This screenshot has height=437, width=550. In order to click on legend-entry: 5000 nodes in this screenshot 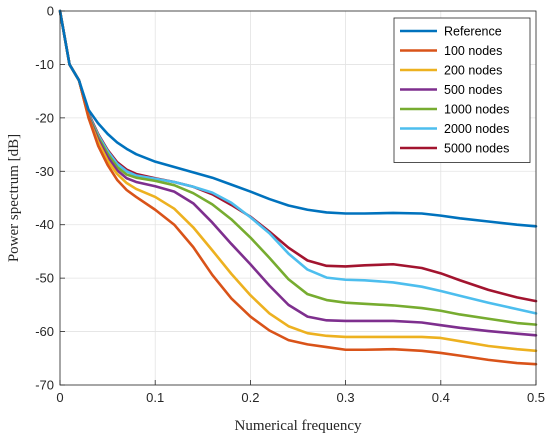, I will do `click(476, 149)`.